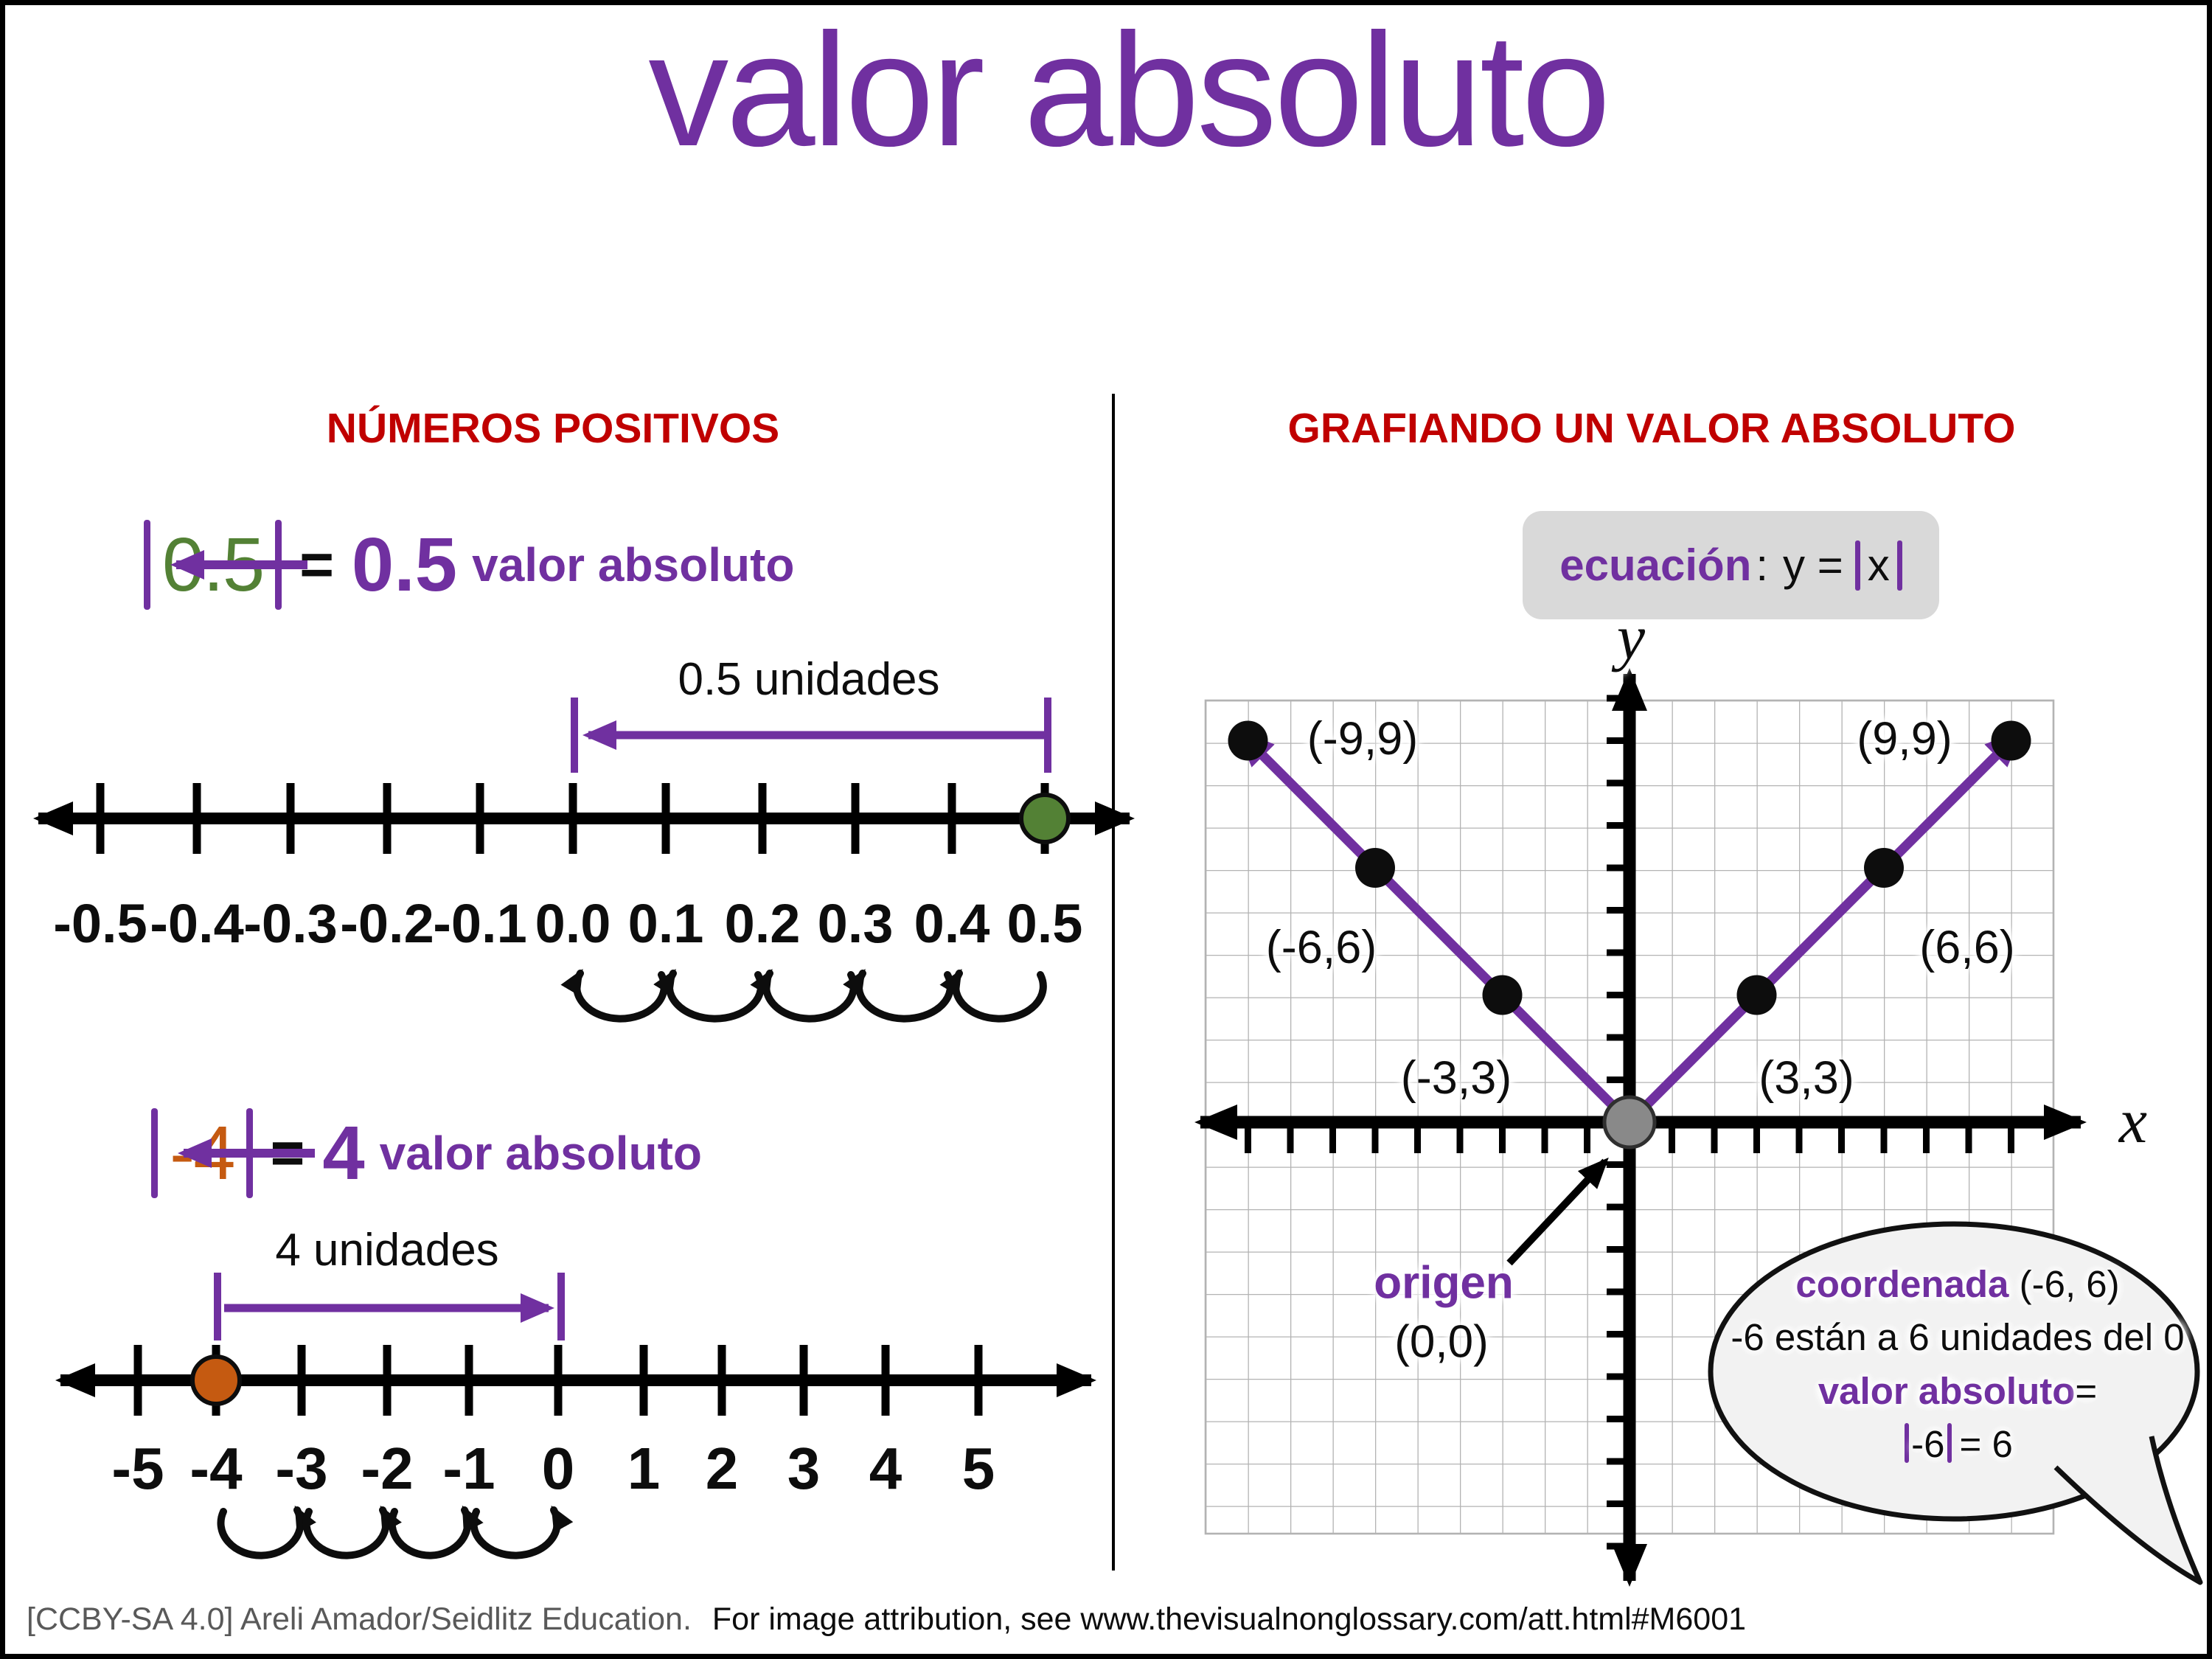  Describe the element at coordinates (633, 564) in the screenshot. I see `valor-absoluto-label: valor absoluto` at that location.